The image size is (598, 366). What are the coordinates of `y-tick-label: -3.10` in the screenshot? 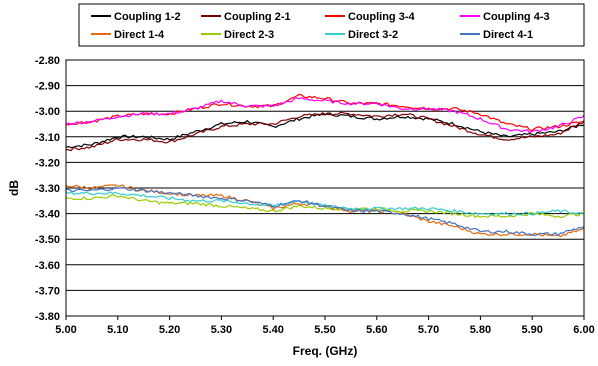 It's located at (47, 138).